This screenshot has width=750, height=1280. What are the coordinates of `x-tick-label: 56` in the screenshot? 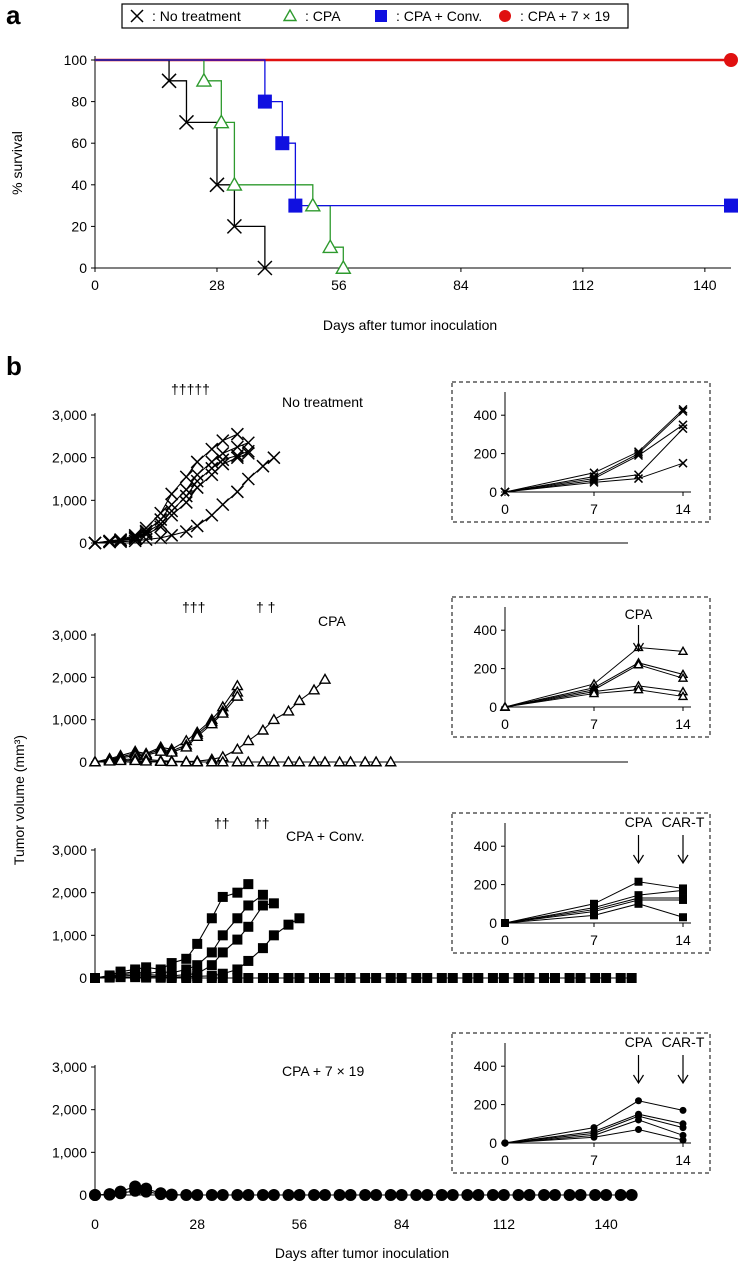 It's located at (300, 1224).